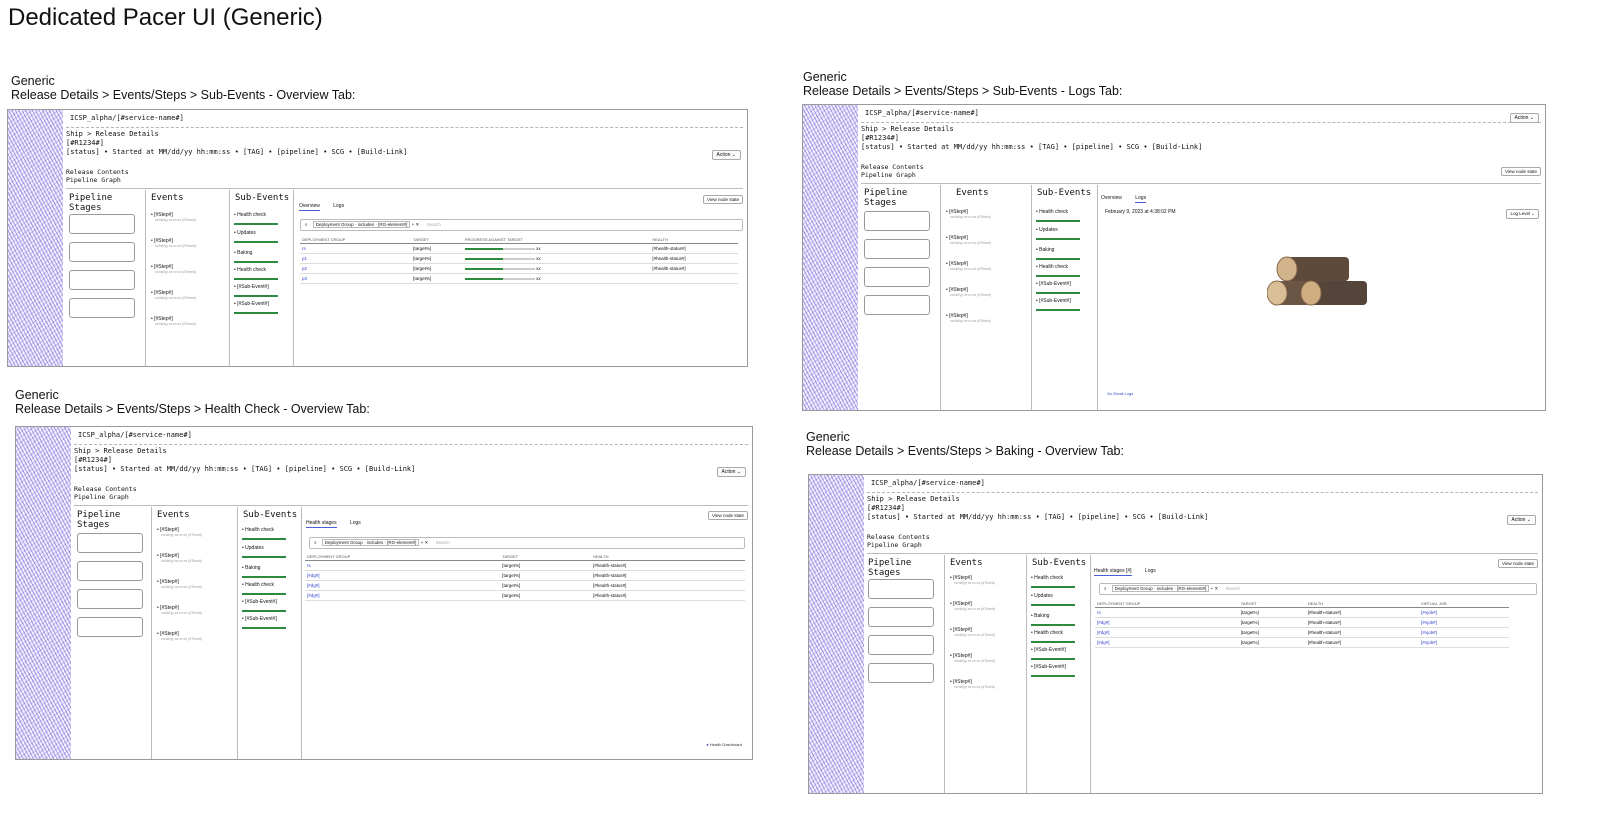 The width and height of the screenshot is (1613, 838). Describe the element at coordinates (1120, 393) in the screenshot. I see `email-logs-link: Go Email Logs` at that location.